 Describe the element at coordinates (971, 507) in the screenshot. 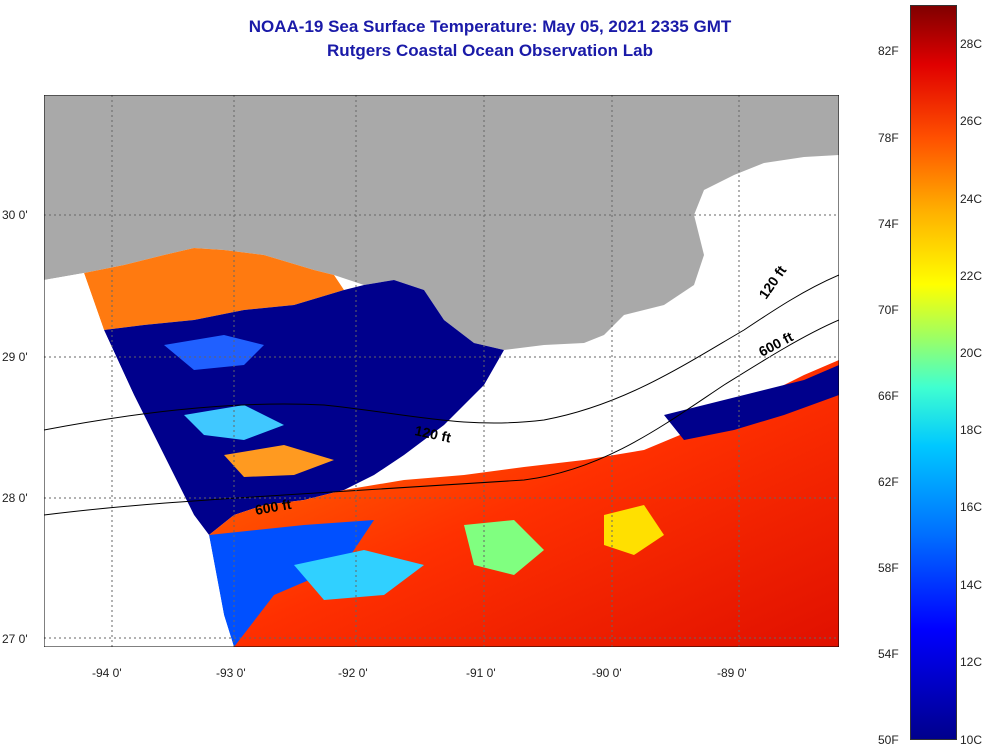

I see `colorbar-c-label: 16C` at that location.